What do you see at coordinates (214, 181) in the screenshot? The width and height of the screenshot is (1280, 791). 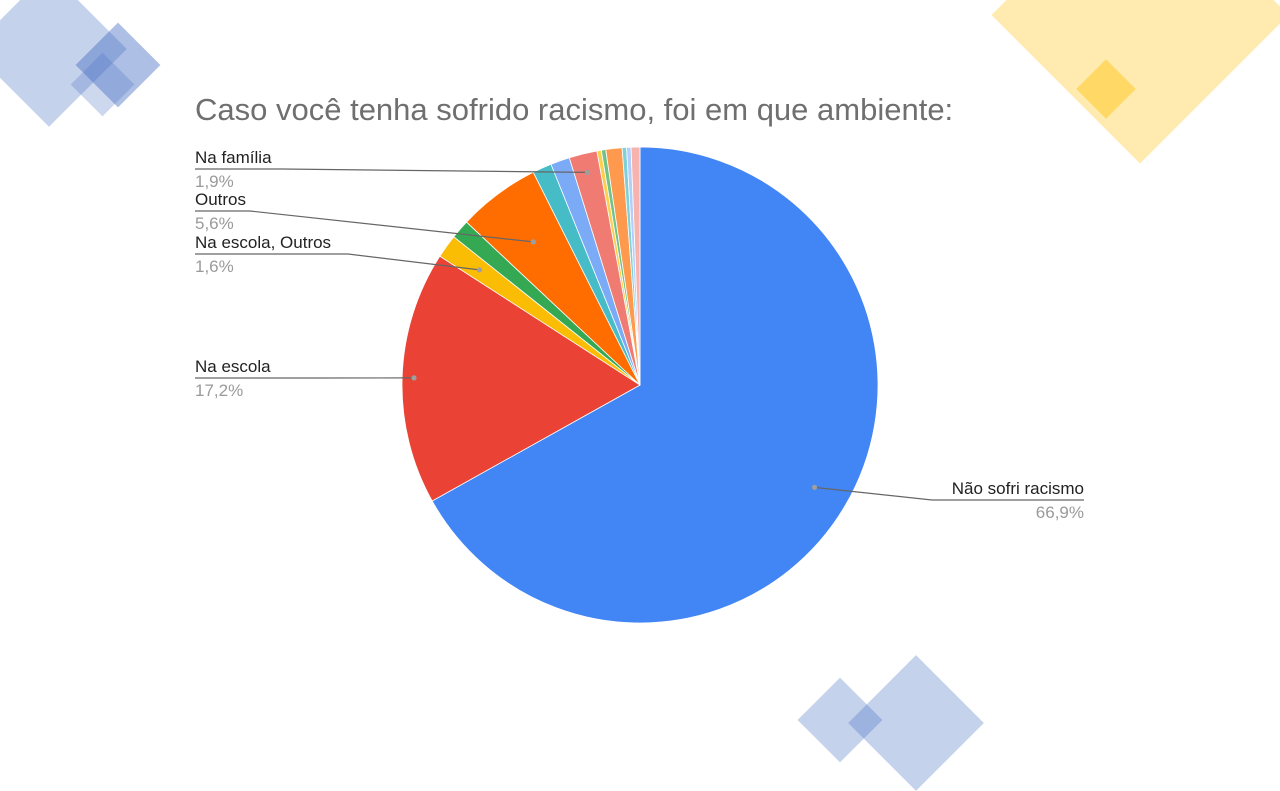 I see `slice-percentage: 1,9%` at bounding box center [214, 181].